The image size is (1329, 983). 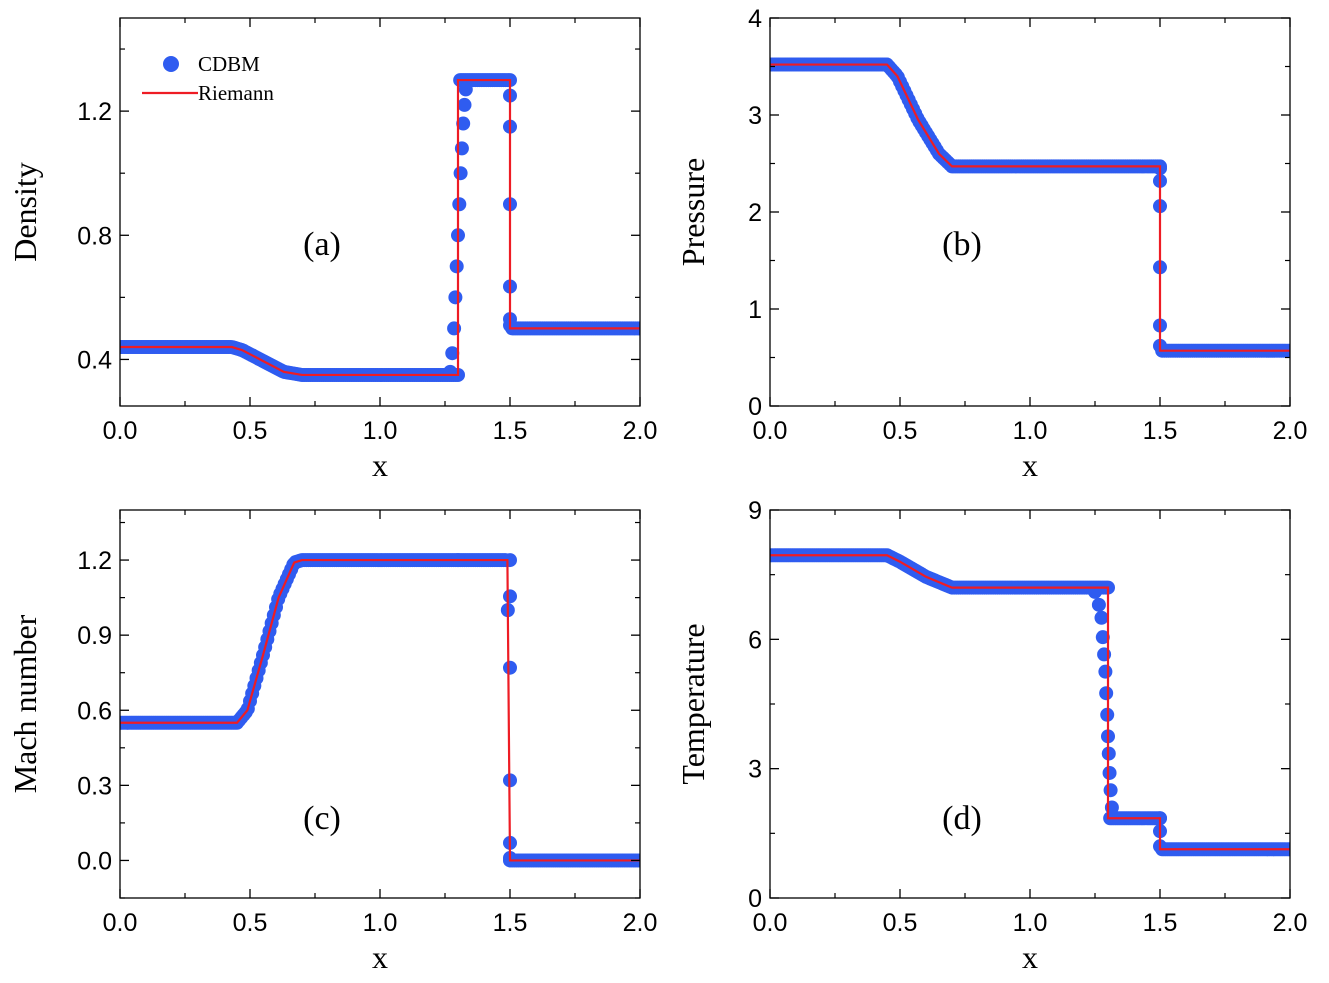 I want to click on y-axis-title: Mach number, so click(x=25, y=703).